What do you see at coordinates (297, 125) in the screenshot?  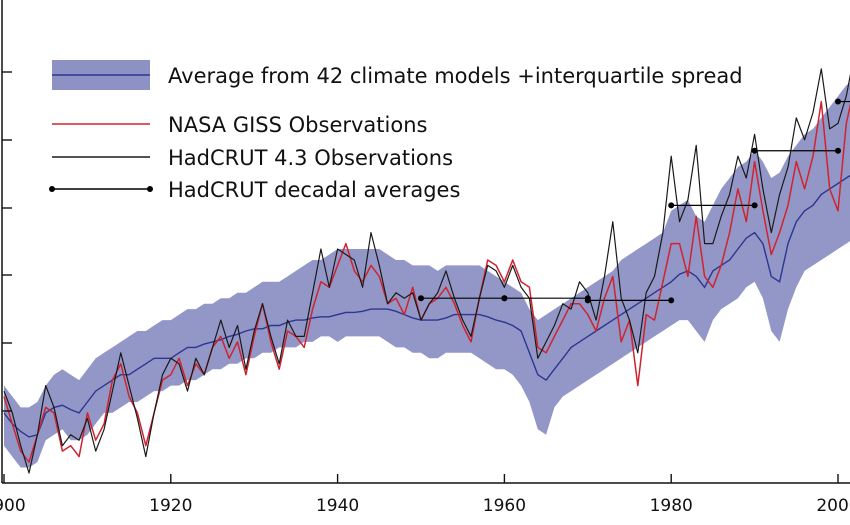 I see `legend-label-giss: NASA GISS Observations` at bounding box center [297, 125].